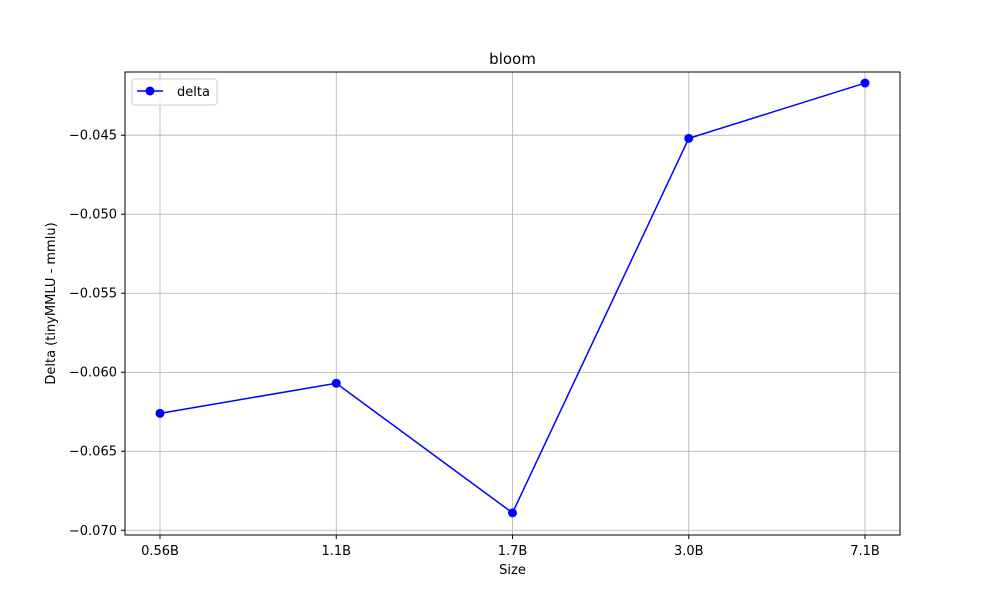 This screenshot has height=600, width=1000. I want to click on y-tick-label: −0.065, so click(93, 452).